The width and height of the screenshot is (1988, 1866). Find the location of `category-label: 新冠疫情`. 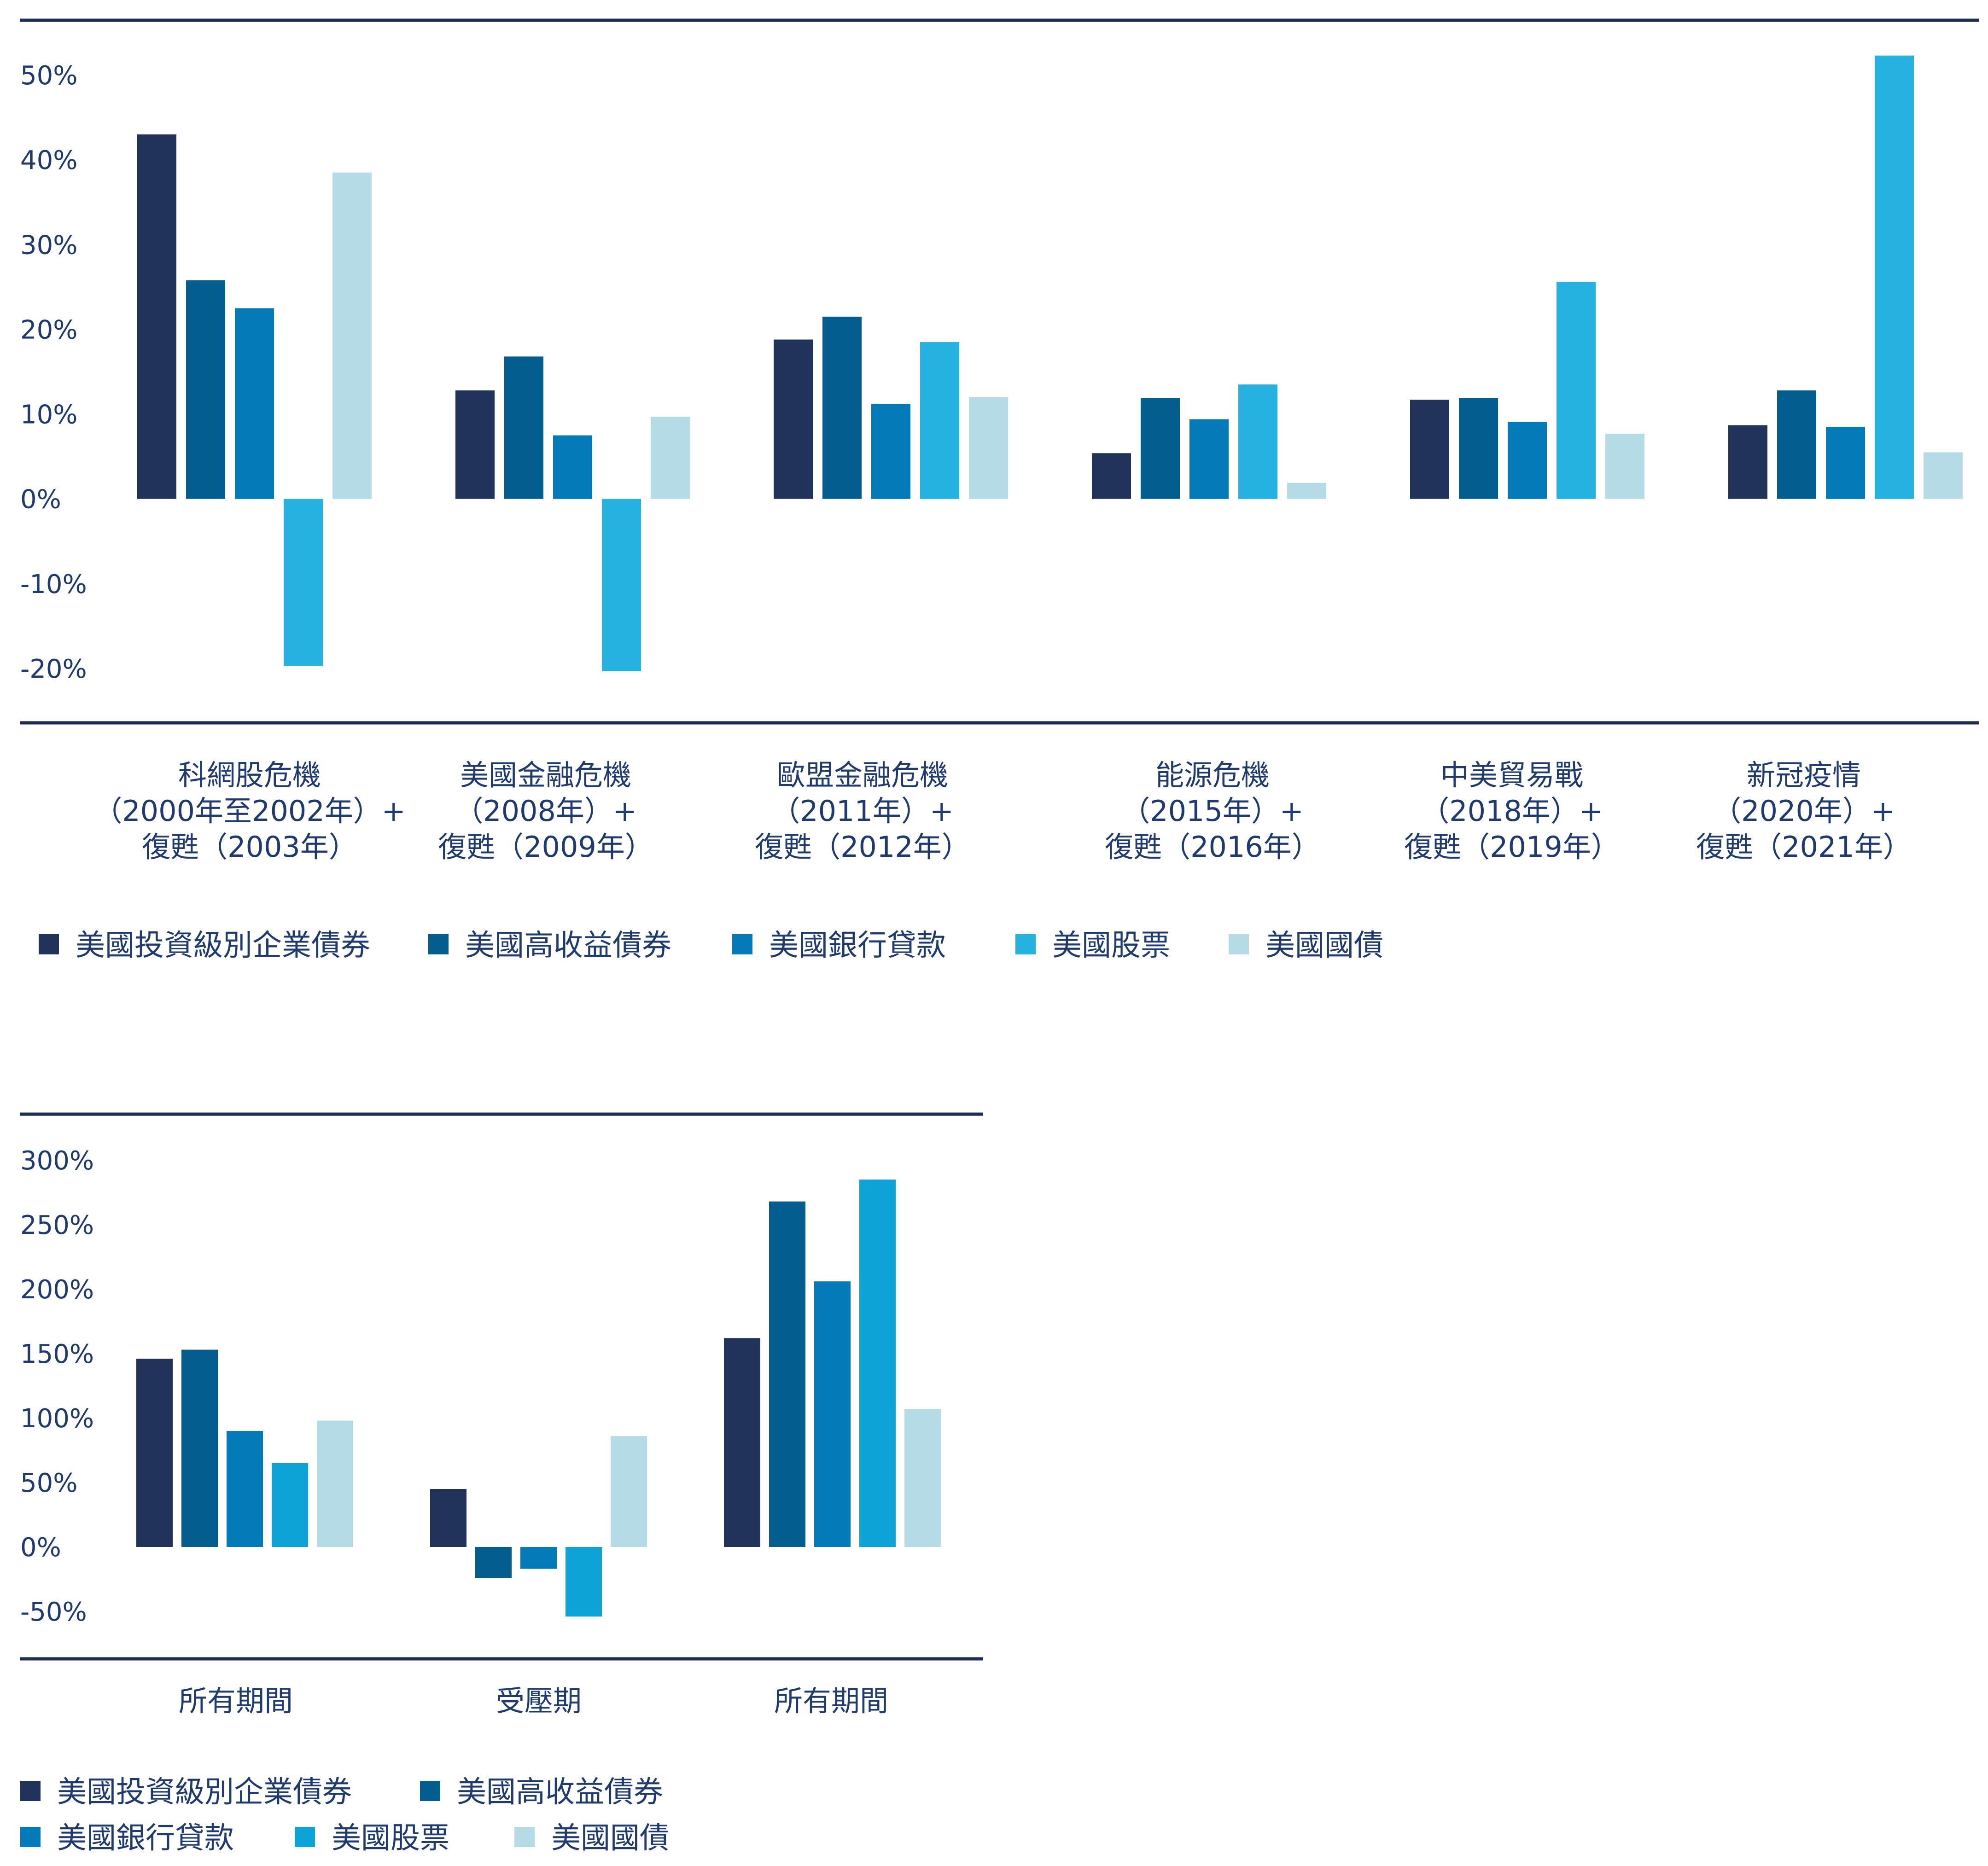

category-label: 新冠疫情 is located at coordinates (1804, 775).